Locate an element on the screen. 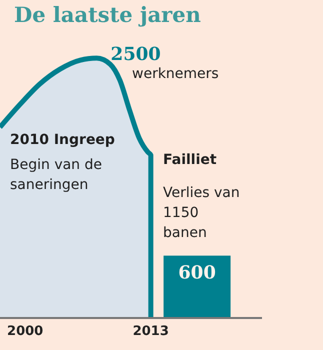  annotation: Failliet is located at coordinates (190, 160).